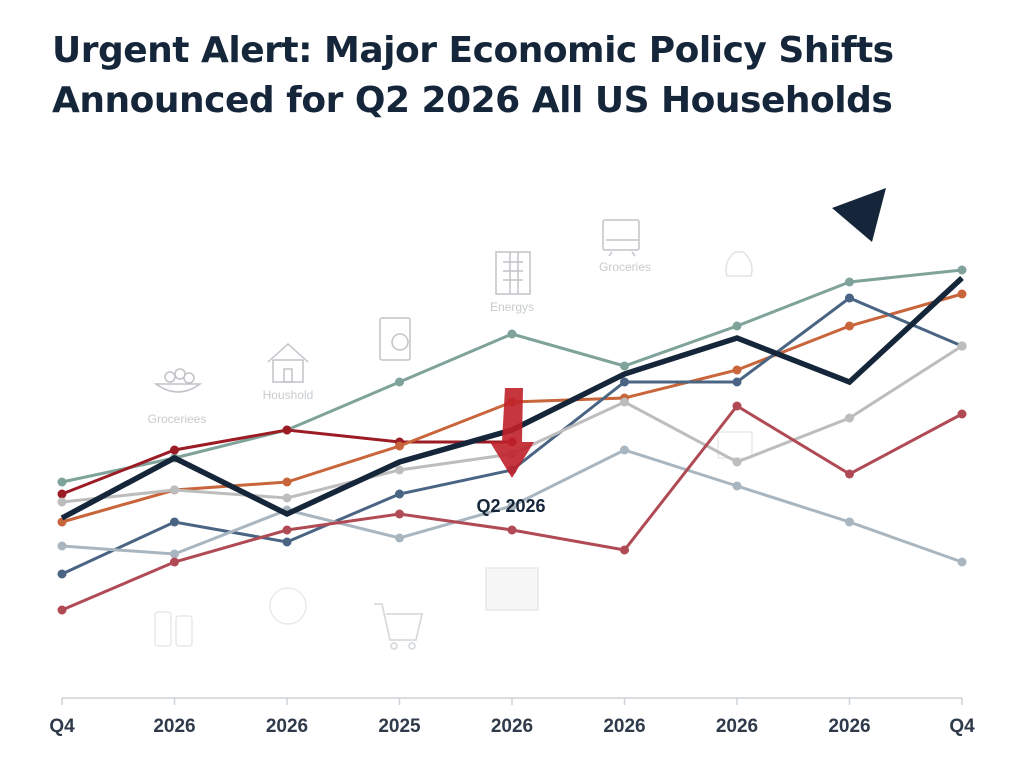  What do you see at coordinates (177, 419) in the screenshot?
I see `icon-label-groceries-1: Groceriees` at bounding box center [177, 419].